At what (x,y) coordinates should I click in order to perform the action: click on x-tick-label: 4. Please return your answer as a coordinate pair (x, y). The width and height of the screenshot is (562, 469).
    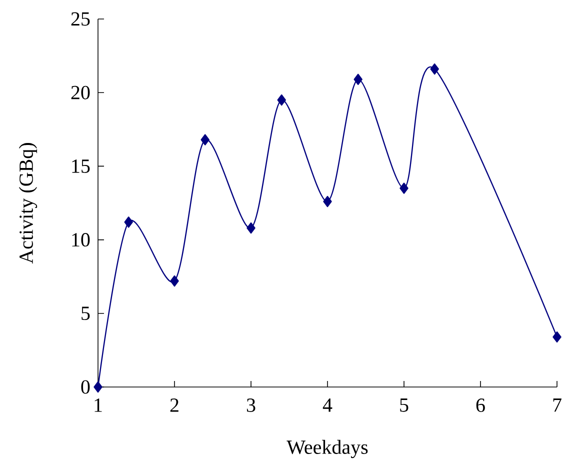
    Looking at the image, I should click on (327, 405).